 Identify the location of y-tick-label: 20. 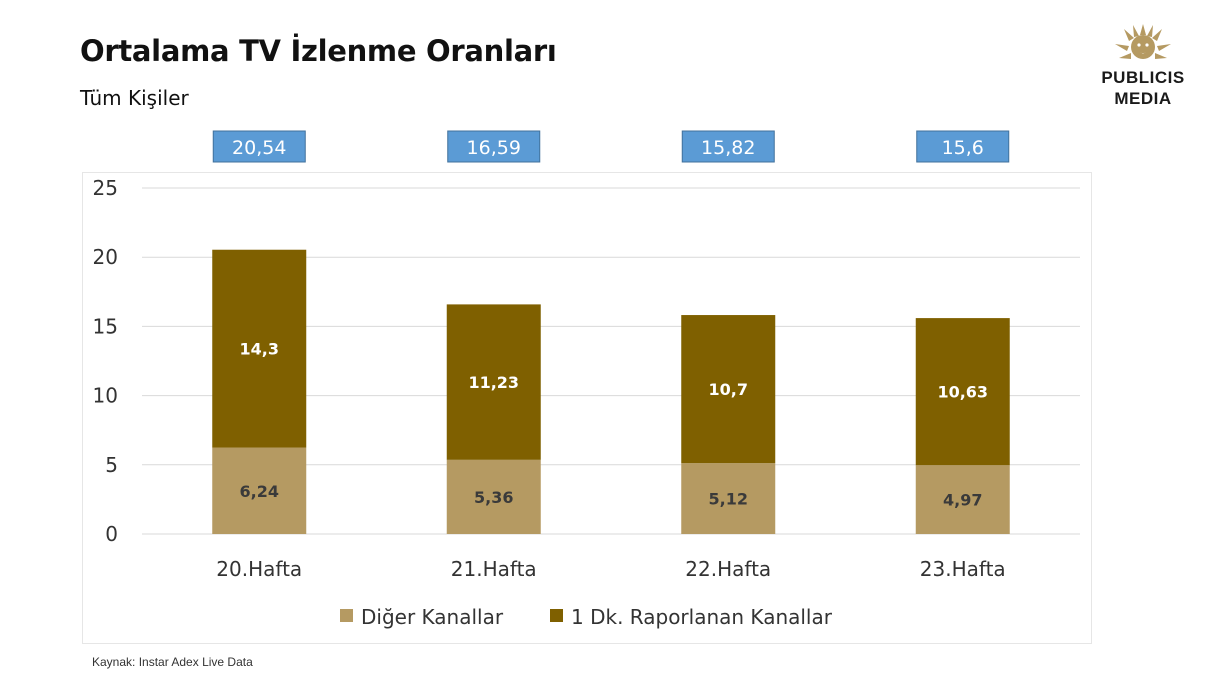
(105, 257).